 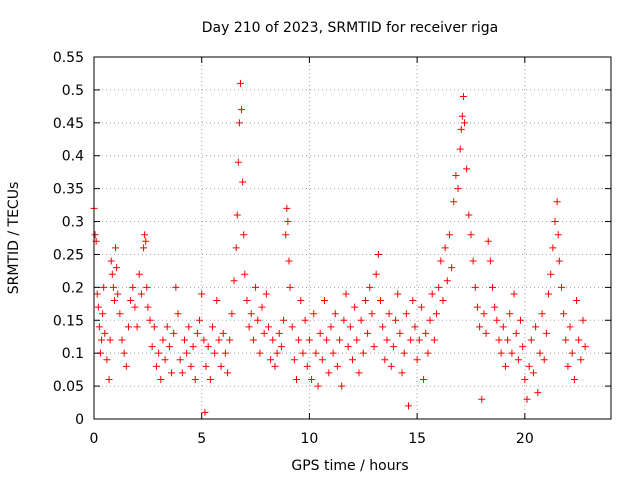 What do you see at coordinates (417, 439) in the screenshot?
I see `x-tick-label: 15` at bounding box center [417, 439].